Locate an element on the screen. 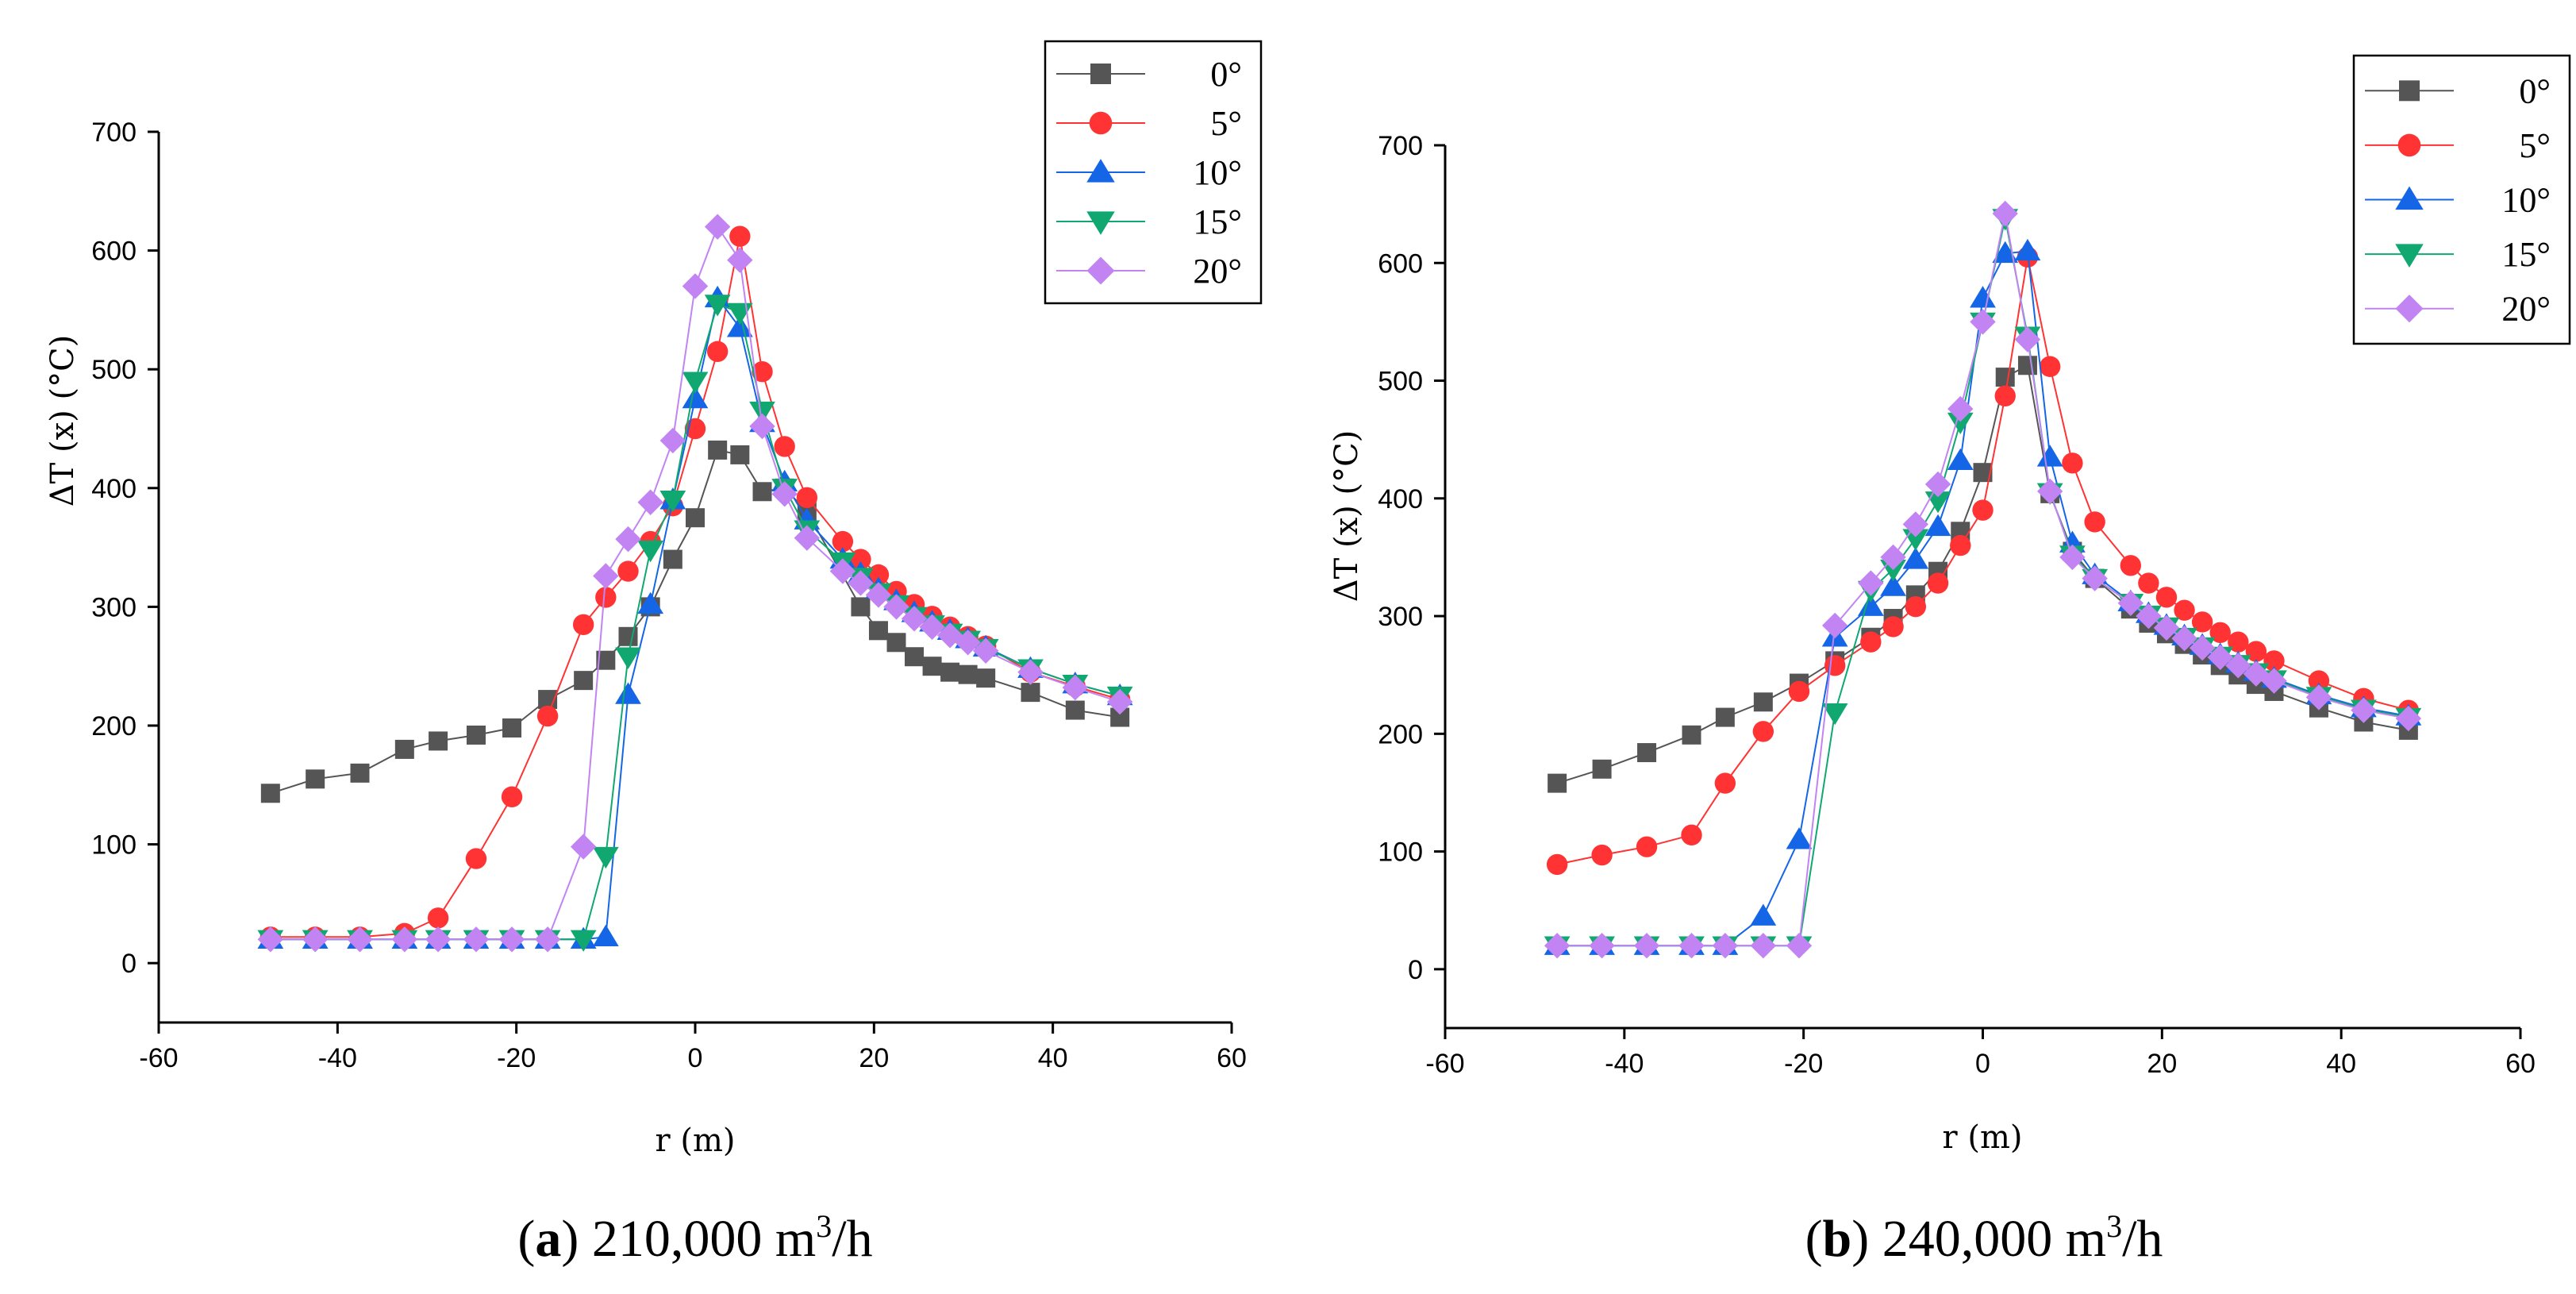 The height and width of the screenshot is (1294, 2576). y-tick-label: 700 is located at coordinates (1400, 146).